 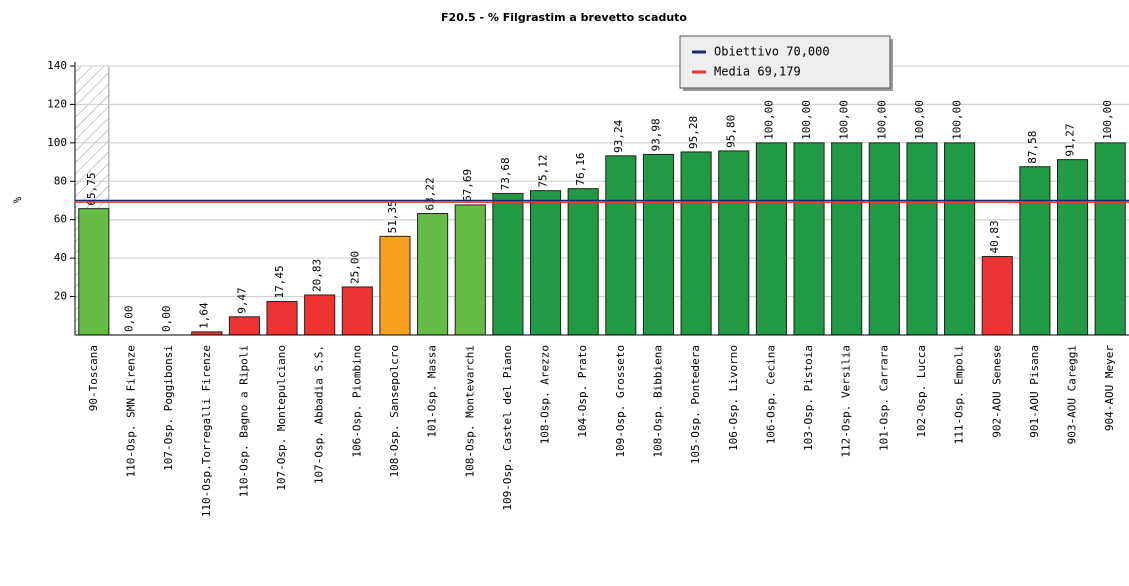 I want to click on value-label: 93,98, so click(x=655, y=134).